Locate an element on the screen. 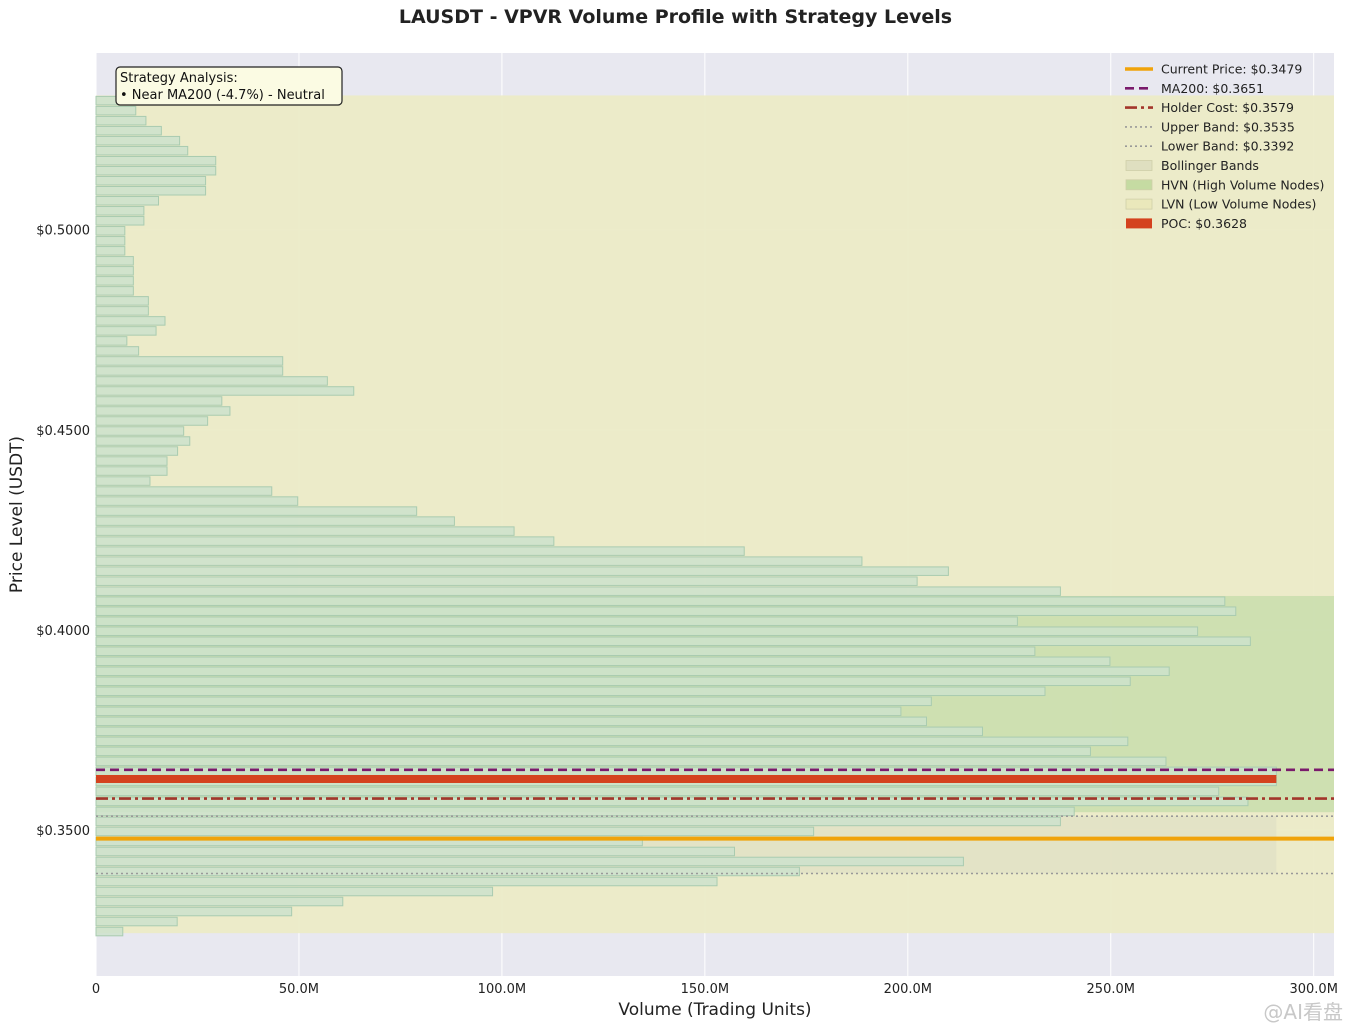 Image resolution: width=1351 pixels, height=1029 pixels. annotation-text: • Near MA200 (-4.7%) - Neutral is located at coordinates (222, 95).